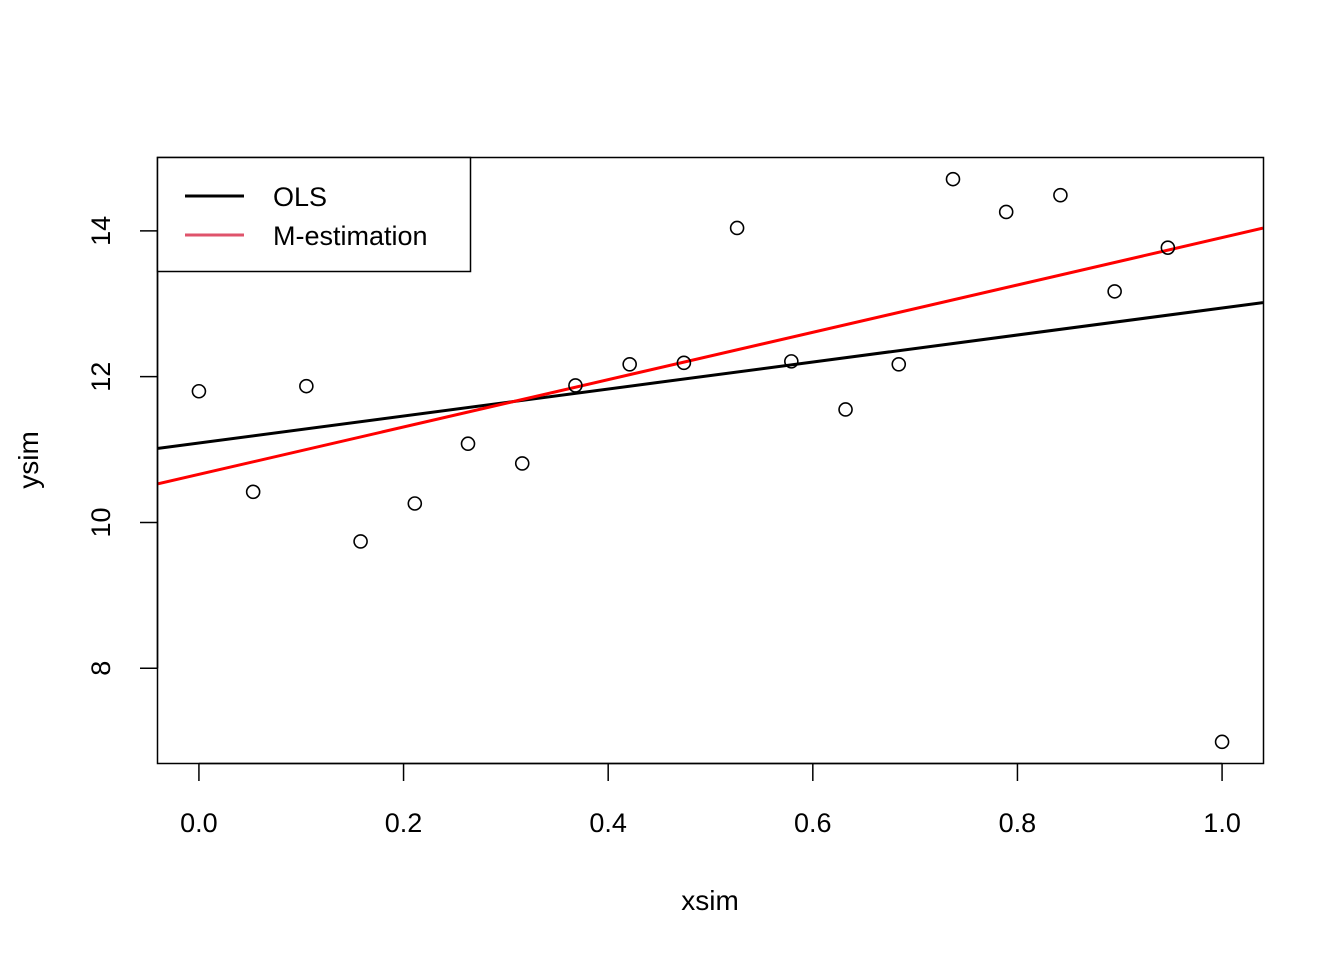 This screenshot has height=960, width=1344. Describe the element at coordinates (1018, 823) in the screenshot. I see `x-tick-label: 0.8` at that location.